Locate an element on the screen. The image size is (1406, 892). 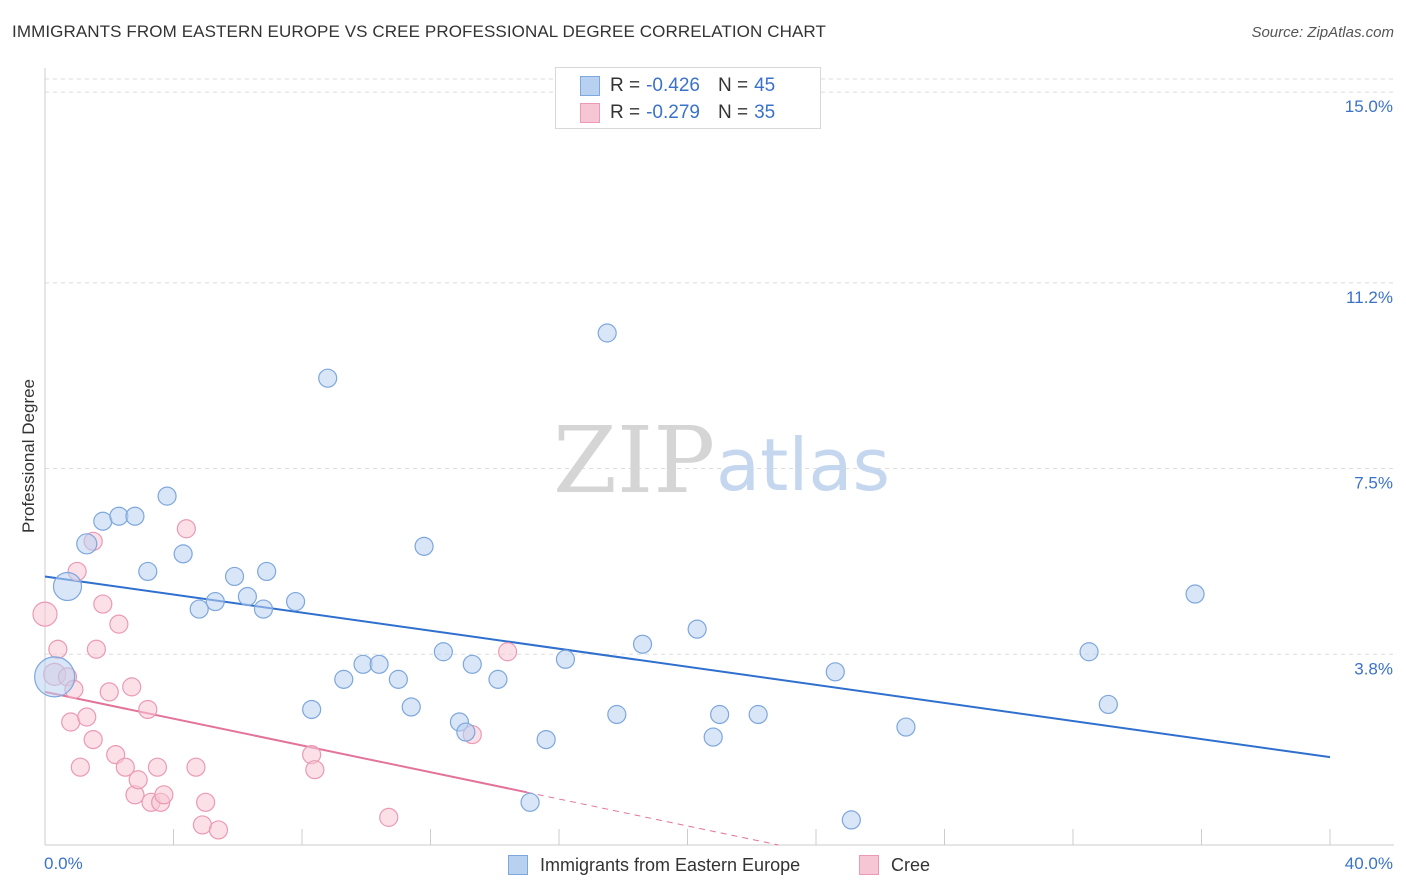
x-tick-label: 0.0% is located at coordinates (63, 863).